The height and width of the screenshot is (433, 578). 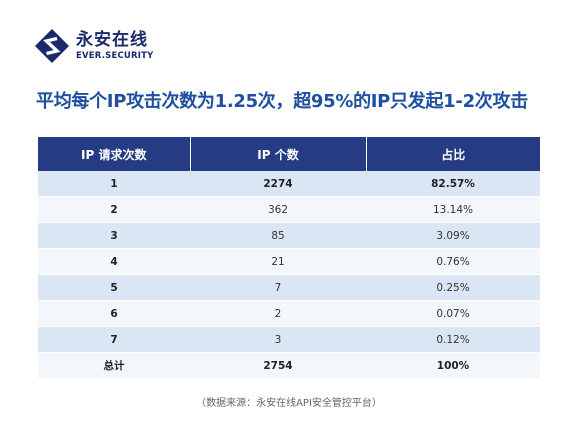 I want to click on brand-text: 永安在线 EVER.SECURITY, so click(x=114, y=46).